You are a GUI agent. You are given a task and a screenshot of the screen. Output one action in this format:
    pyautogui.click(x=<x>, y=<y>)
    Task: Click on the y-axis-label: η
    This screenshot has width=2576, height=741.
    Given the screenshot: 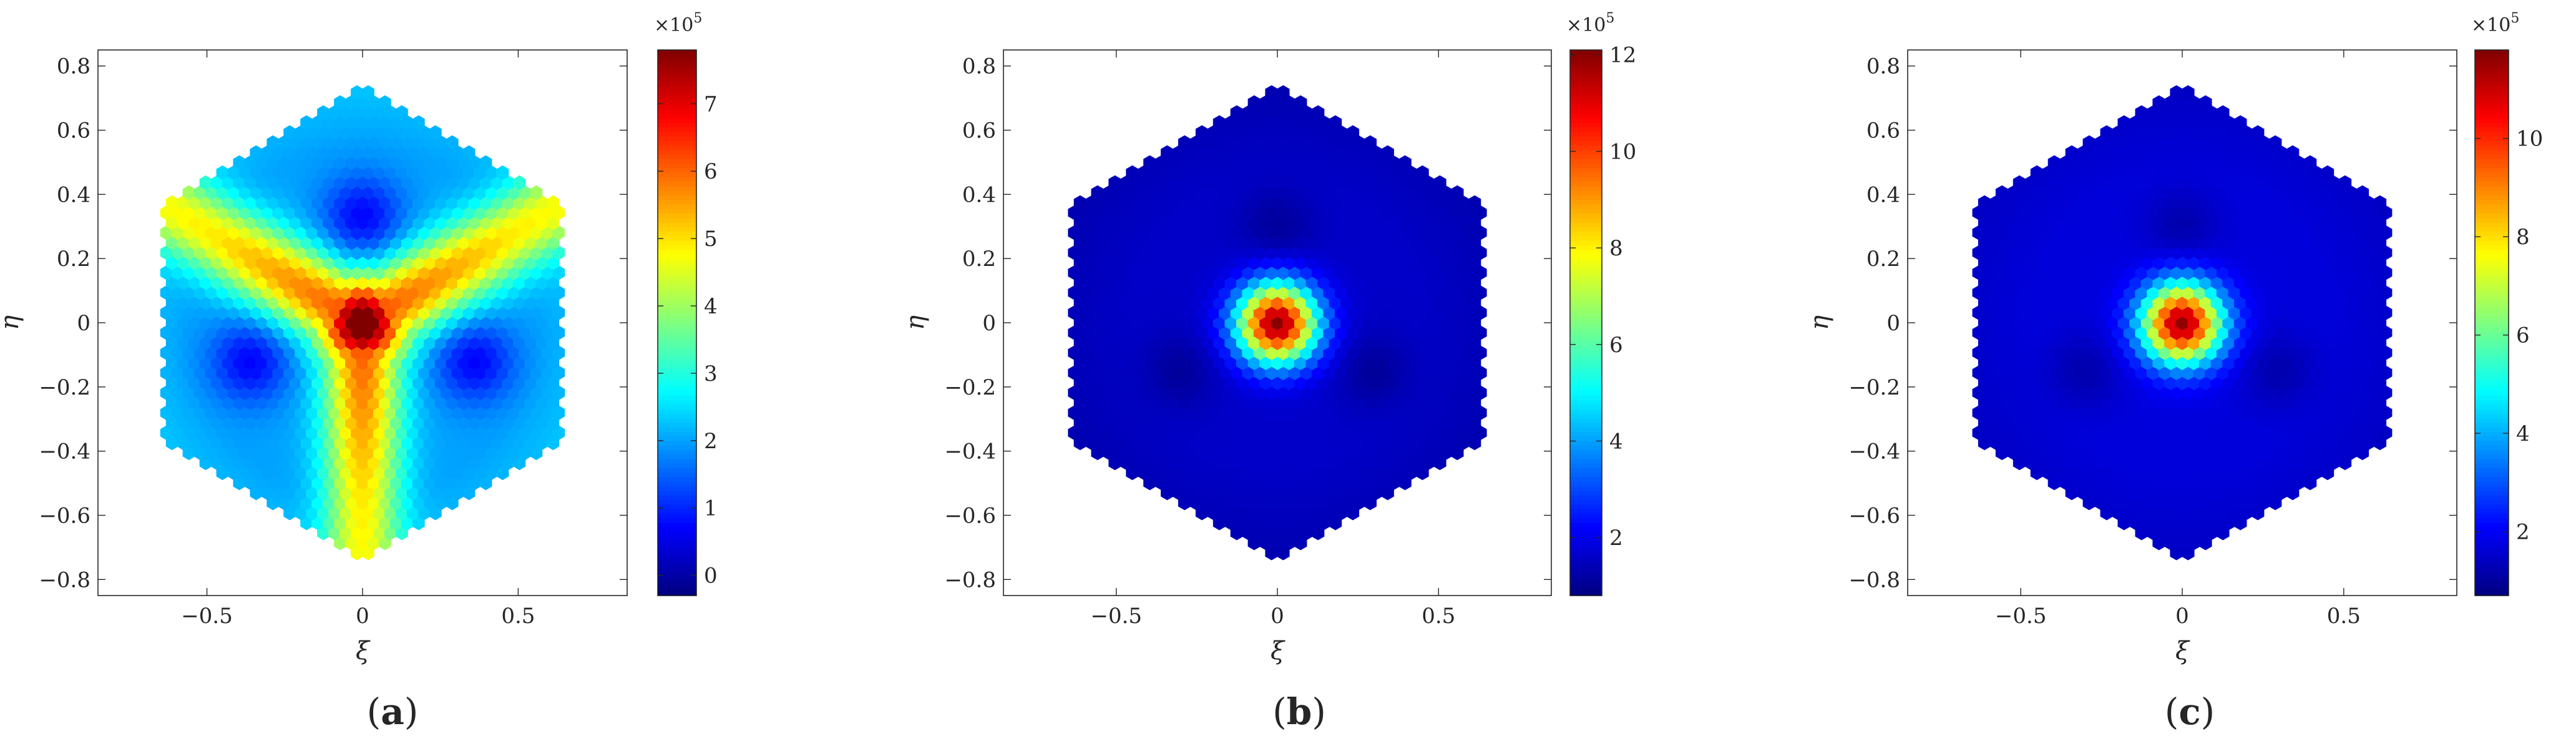 What is the action you would take?
    pyautogui.click(x=12, y=322)
    